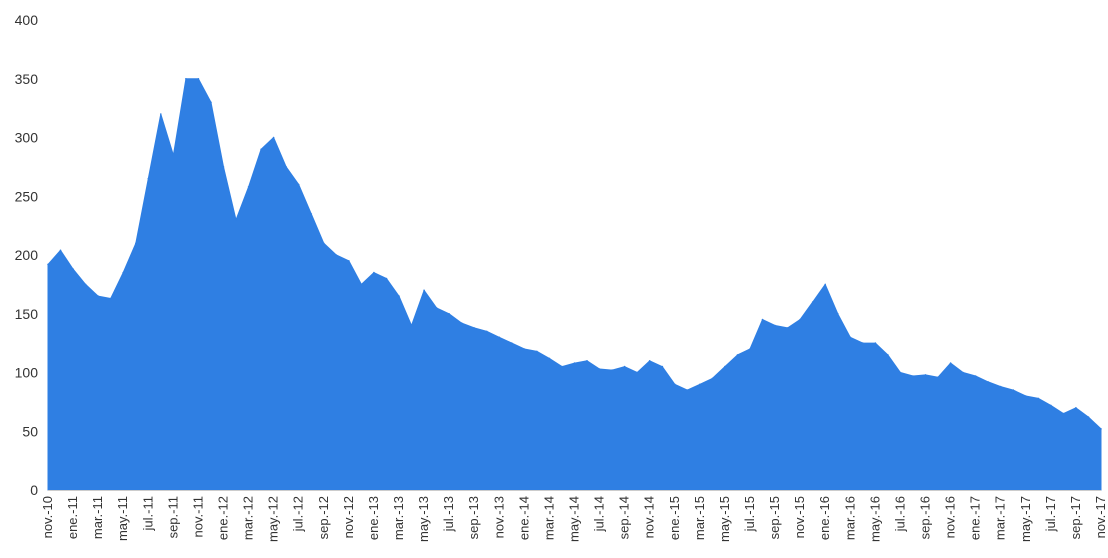 The height and width of the screenshot is (558, 1108). Describe the element at coordinates (674, 518) in the screenshot. I see `x-tick-label: ene.-15` at that location.